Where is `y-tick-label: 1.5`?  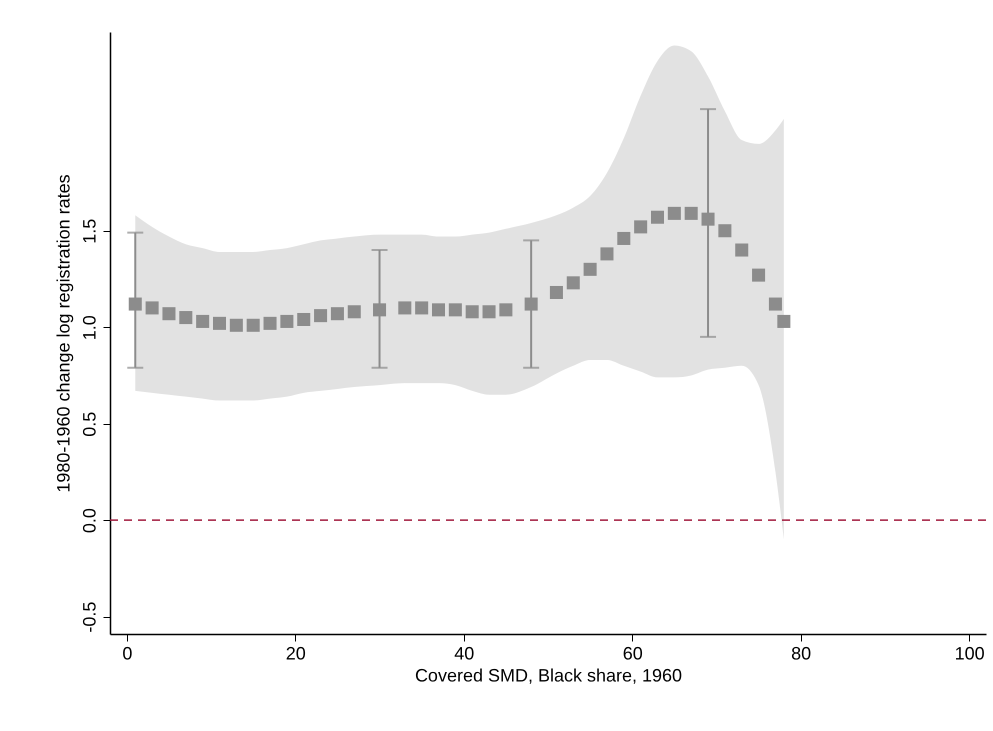
y-tick-label: 1.5 is located at coordinates (90, 231).